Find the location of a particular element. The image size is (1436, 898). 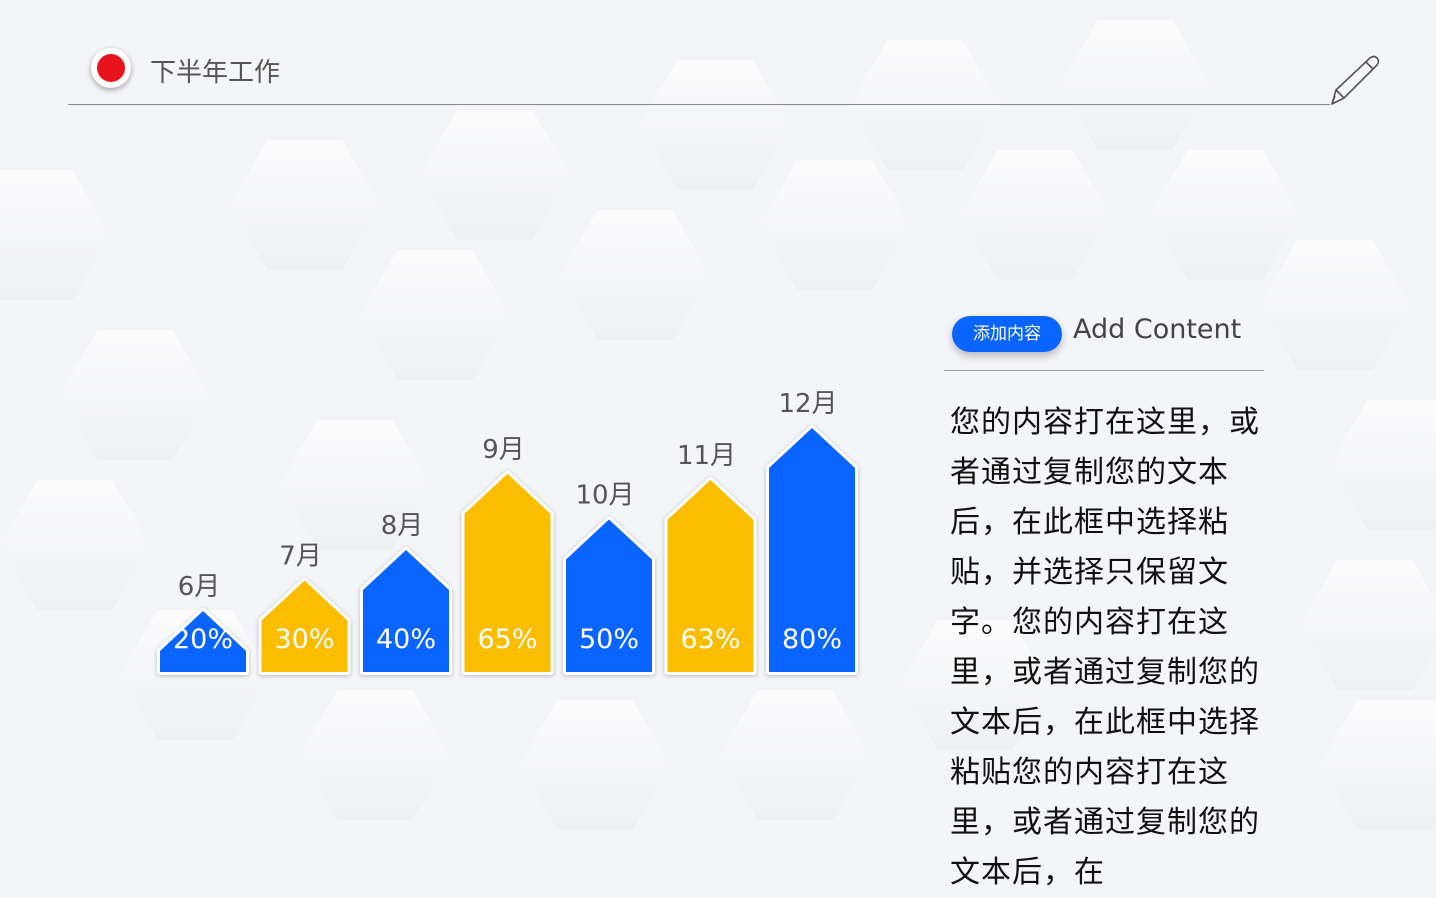

value-label: 30% is located at coordinates (304, 639).